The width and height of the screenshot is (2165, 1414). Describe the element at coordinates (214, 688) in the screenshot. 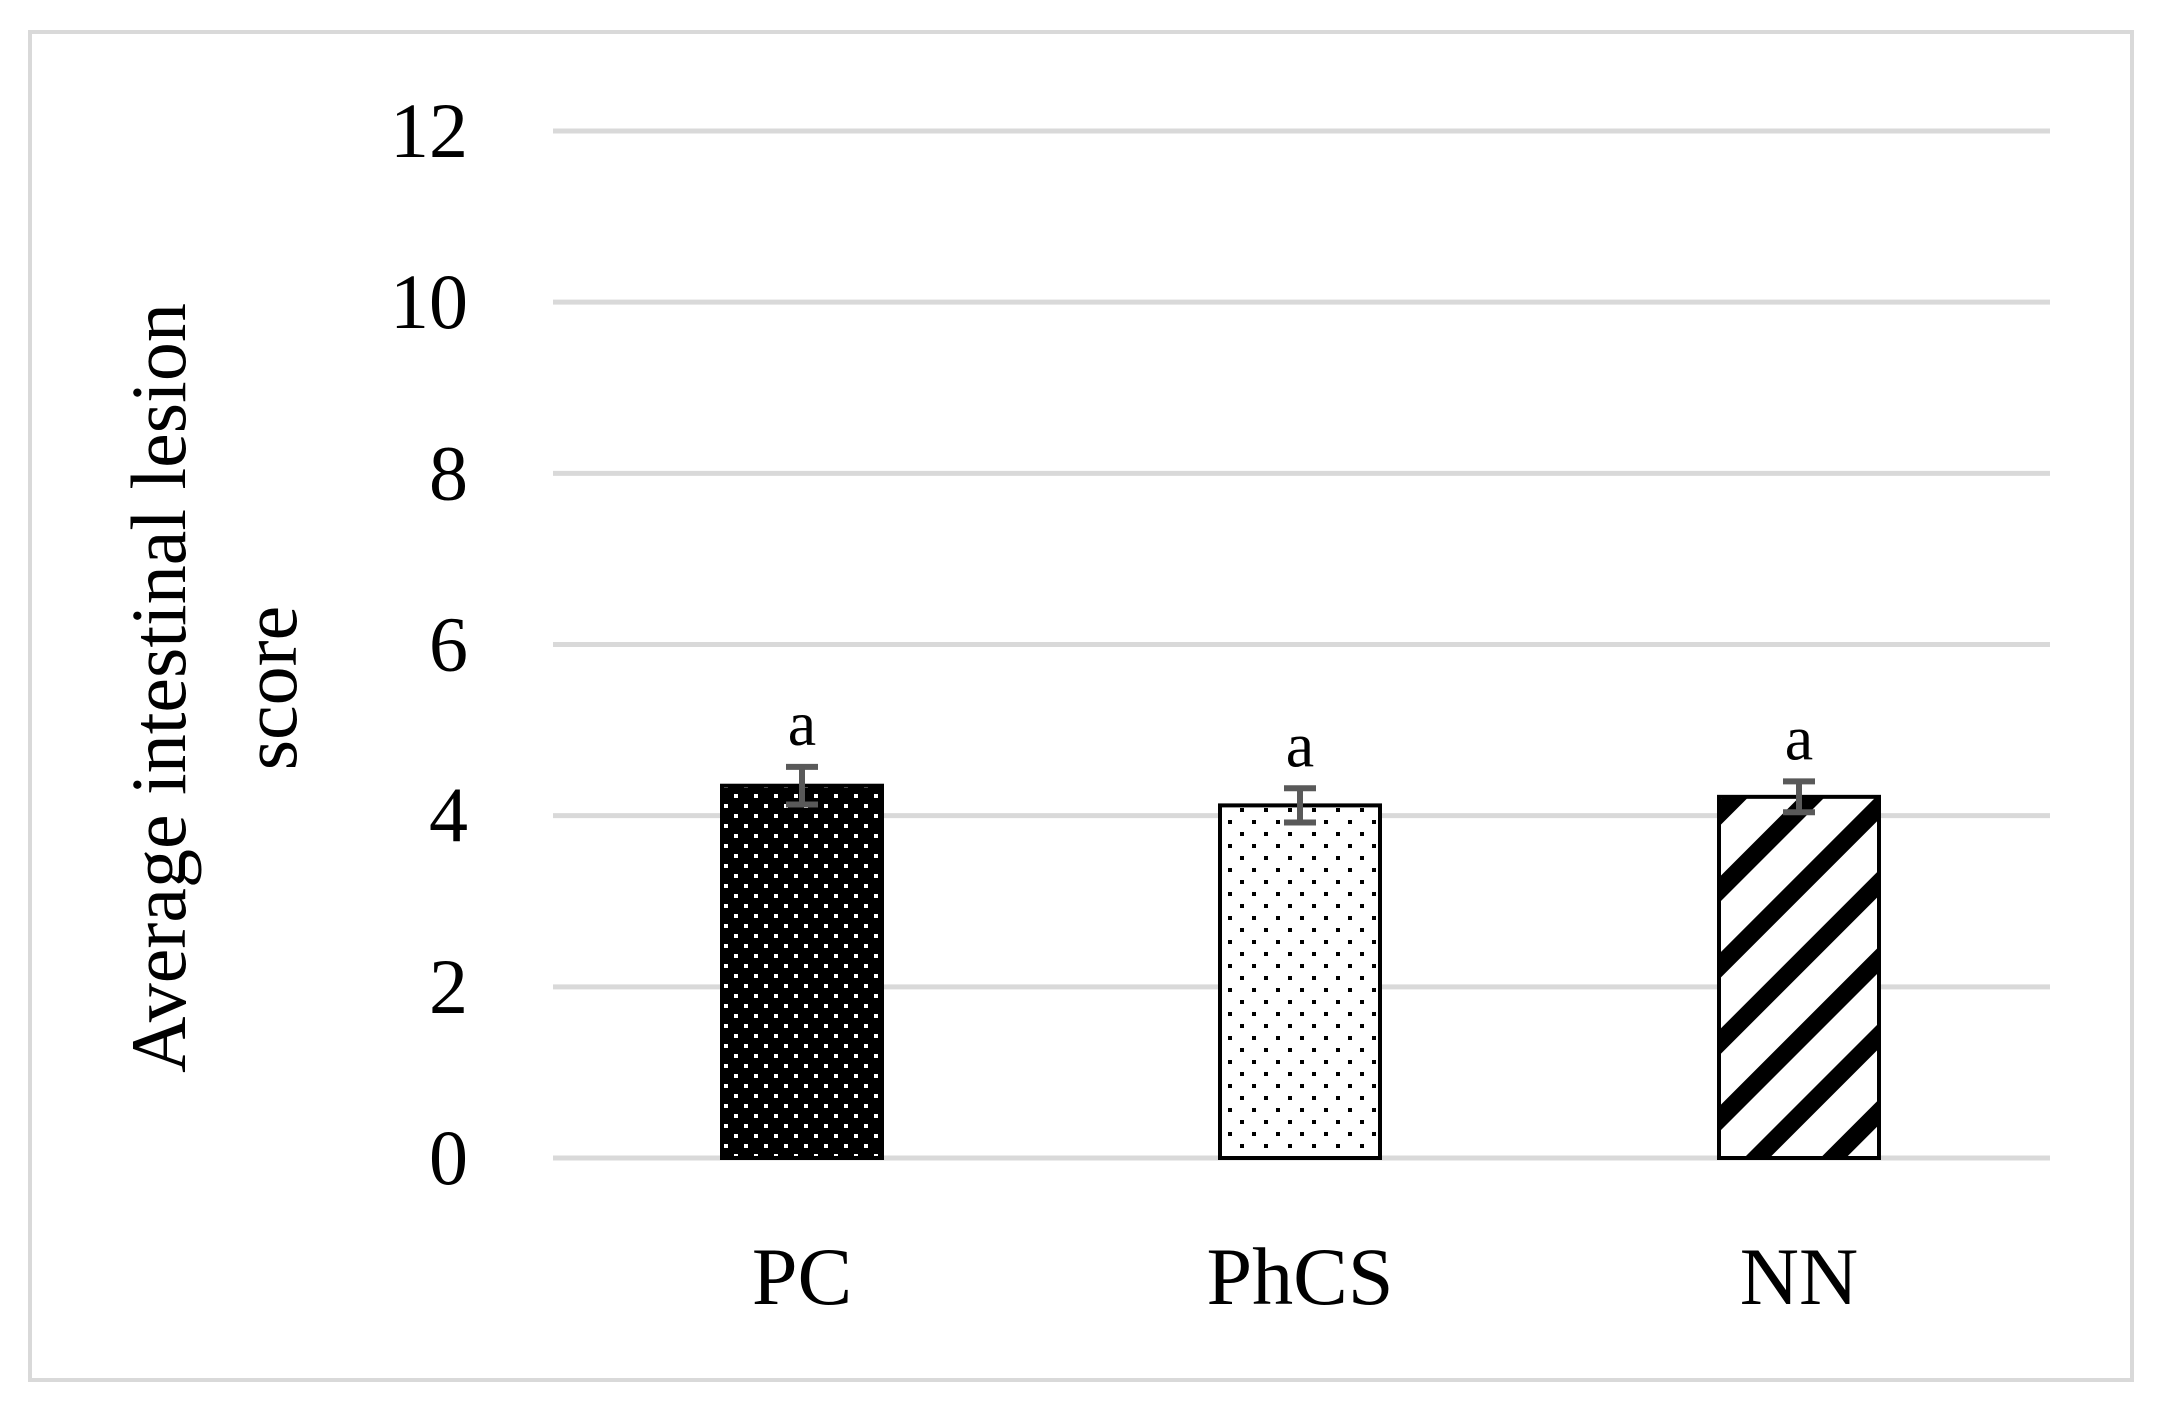

I see `y-axis-title: Average intestinal lesion score` at that location.